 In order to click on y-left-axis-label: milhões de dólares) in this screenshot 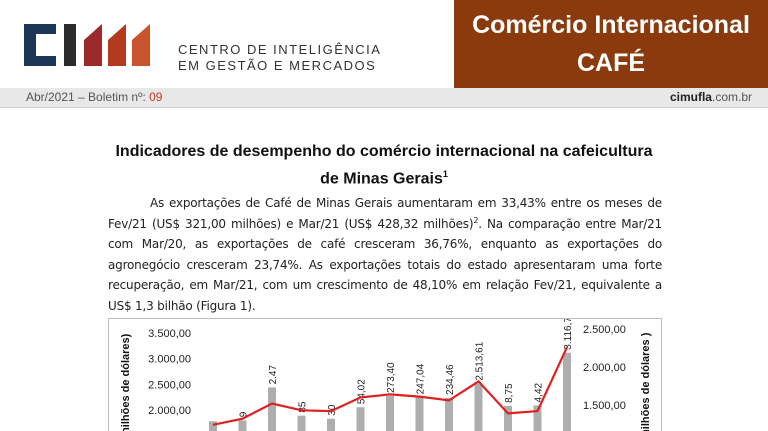, I will do `click(126, 382)`.